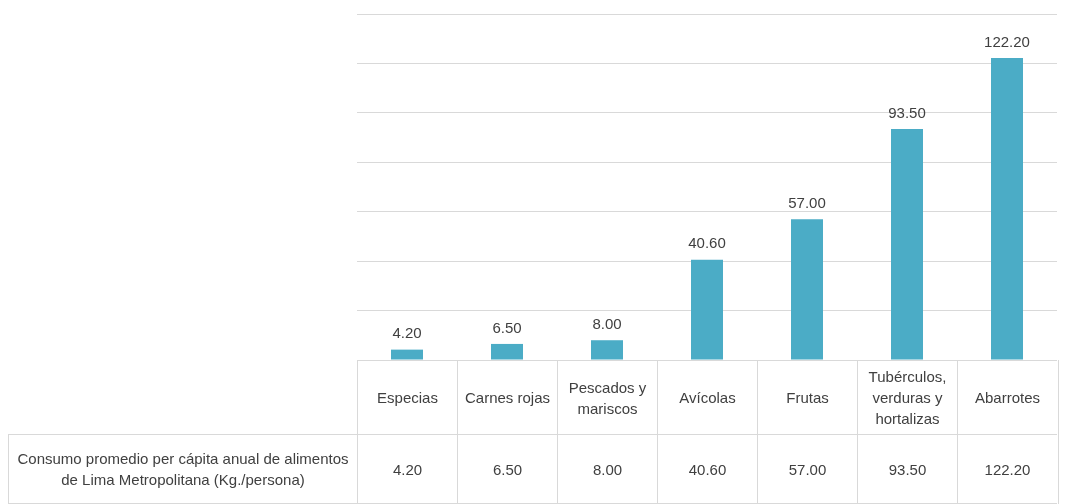 The width and height of the screenshot is (1081, 504). Describe the element at coordinates (707, 469) in the screenshot. I see `data-label: 40.60` at that location.